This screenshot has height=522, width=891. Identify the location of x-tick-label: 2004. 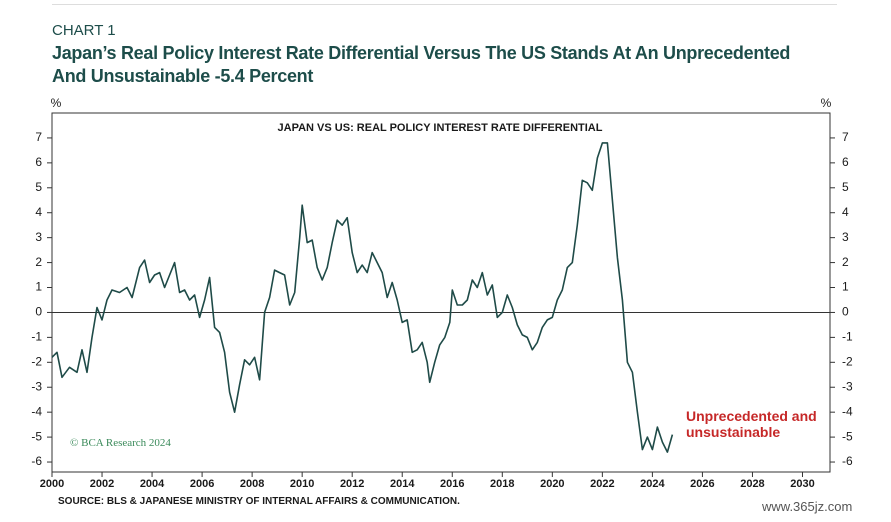
(152, 484).